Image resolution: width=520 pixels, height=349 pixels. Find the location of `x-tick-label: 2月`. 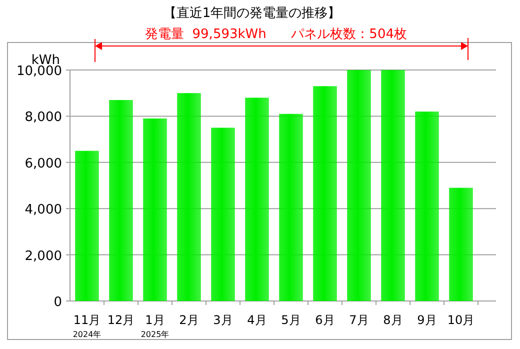

x-tick-label: 2月 is located at coordinates (189, 320).